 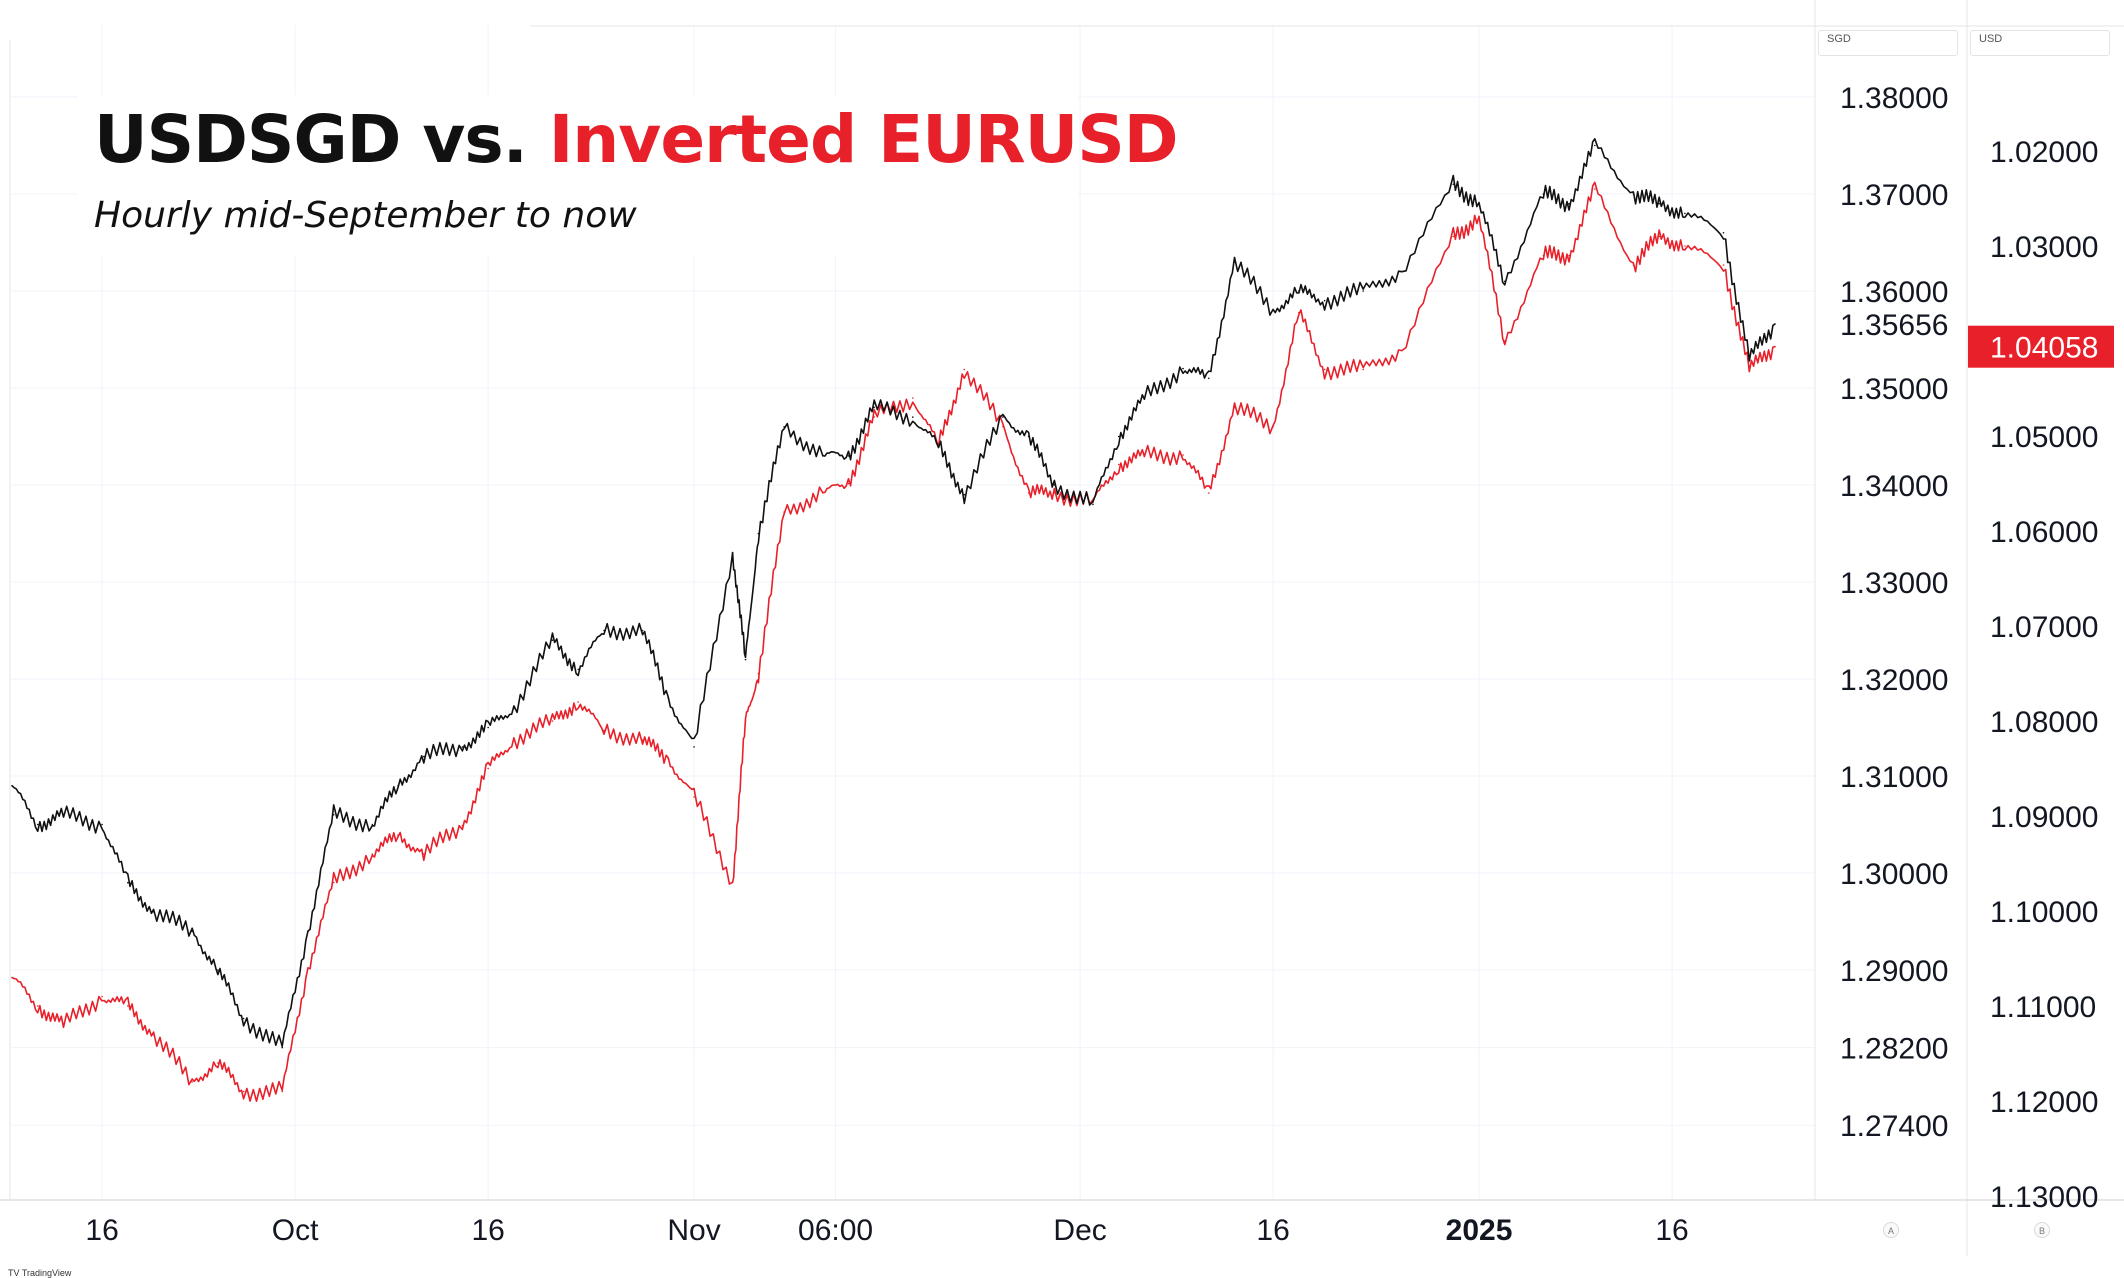 What do you see at coordinates (835, 1230) in the screenshot?
I see `time-tick-label: 06:00` at bounding box center [835, 1230].